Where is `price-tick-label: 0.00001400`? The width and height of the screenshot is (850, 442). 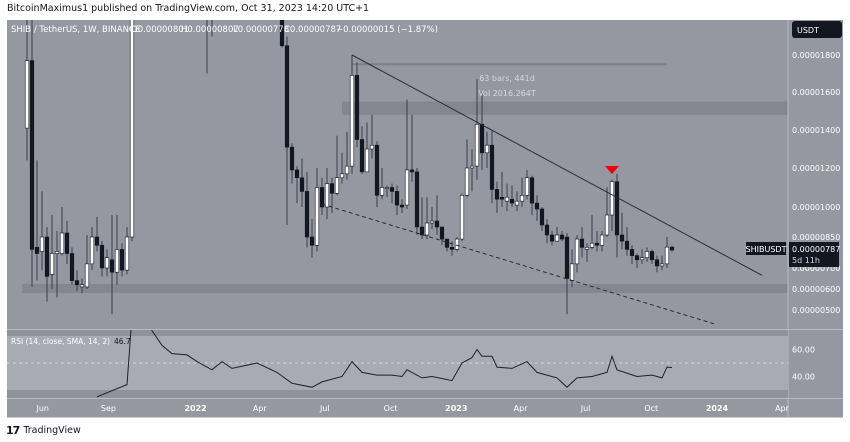
price-tick-label: 0.00001400 is located at coordinates (816, 130).